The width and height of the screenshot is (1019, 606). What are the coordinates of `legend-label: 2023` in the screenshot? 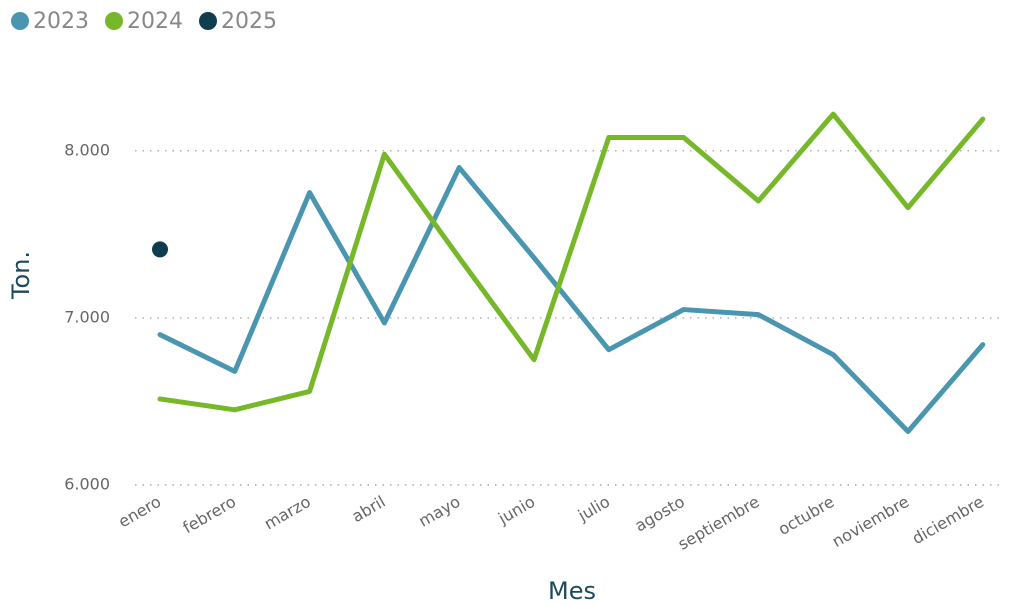 It's located at (61, 21).